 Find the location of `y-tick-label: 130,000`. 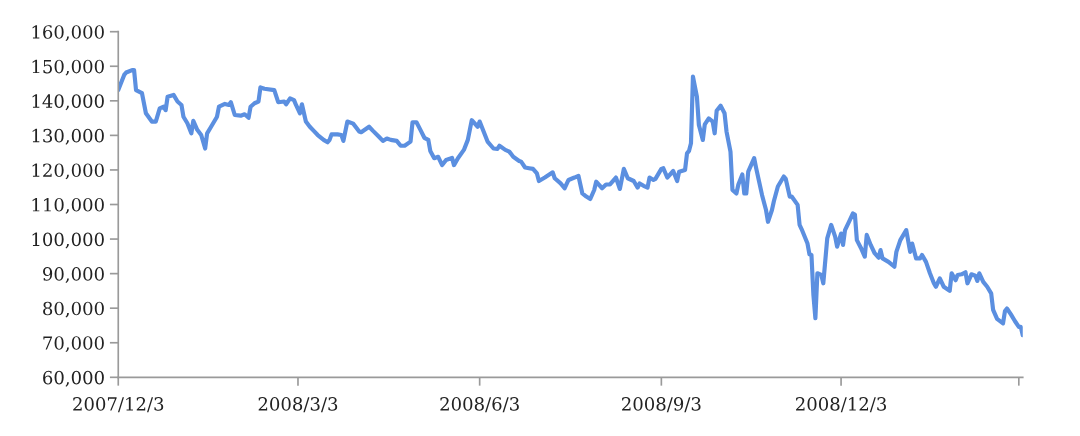

y-tick-label: 130,000 is located at coordinates (68, 136).